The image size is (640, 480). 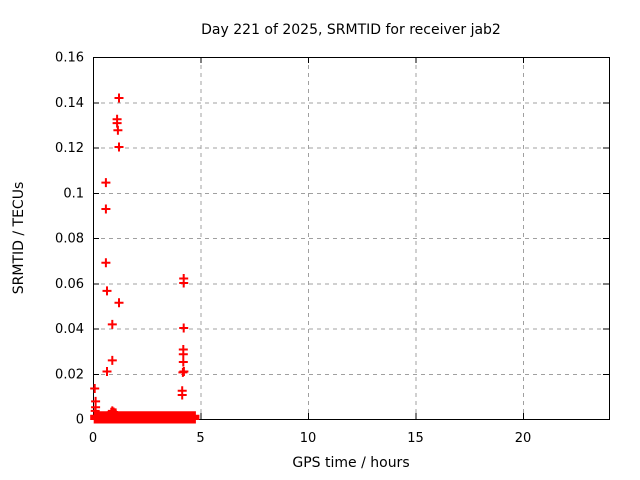 What do you see at coordinates (69, 103) in the screenshot?
I see `y-tick-label: 0.14` at bounding box center [69, 103].